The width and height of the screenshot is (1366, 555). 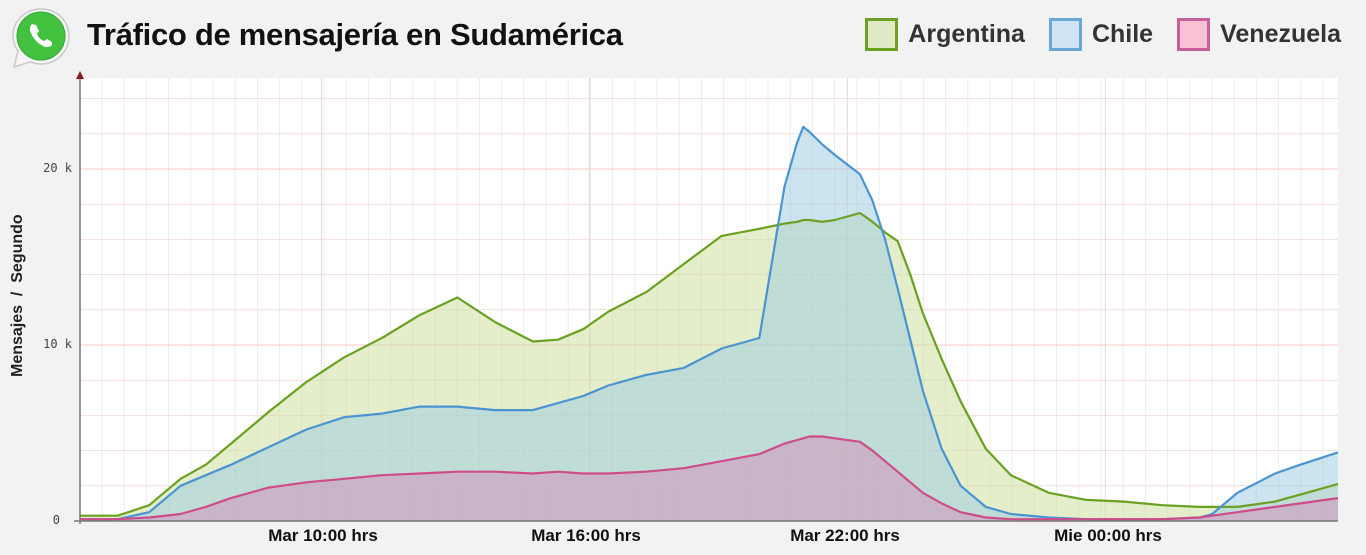 What do you see at coordinates (80, 75) in the screenshot?
I see `y-axis-arrow-icon` at bounding box center [80, 75].